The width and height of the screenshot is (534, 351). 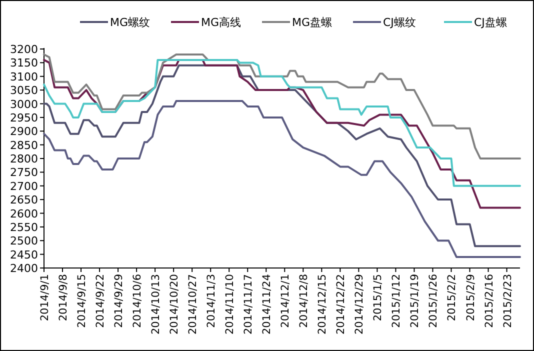 I want to click on x-tick-label: 2014/11/3, so click(x=212, y=301).